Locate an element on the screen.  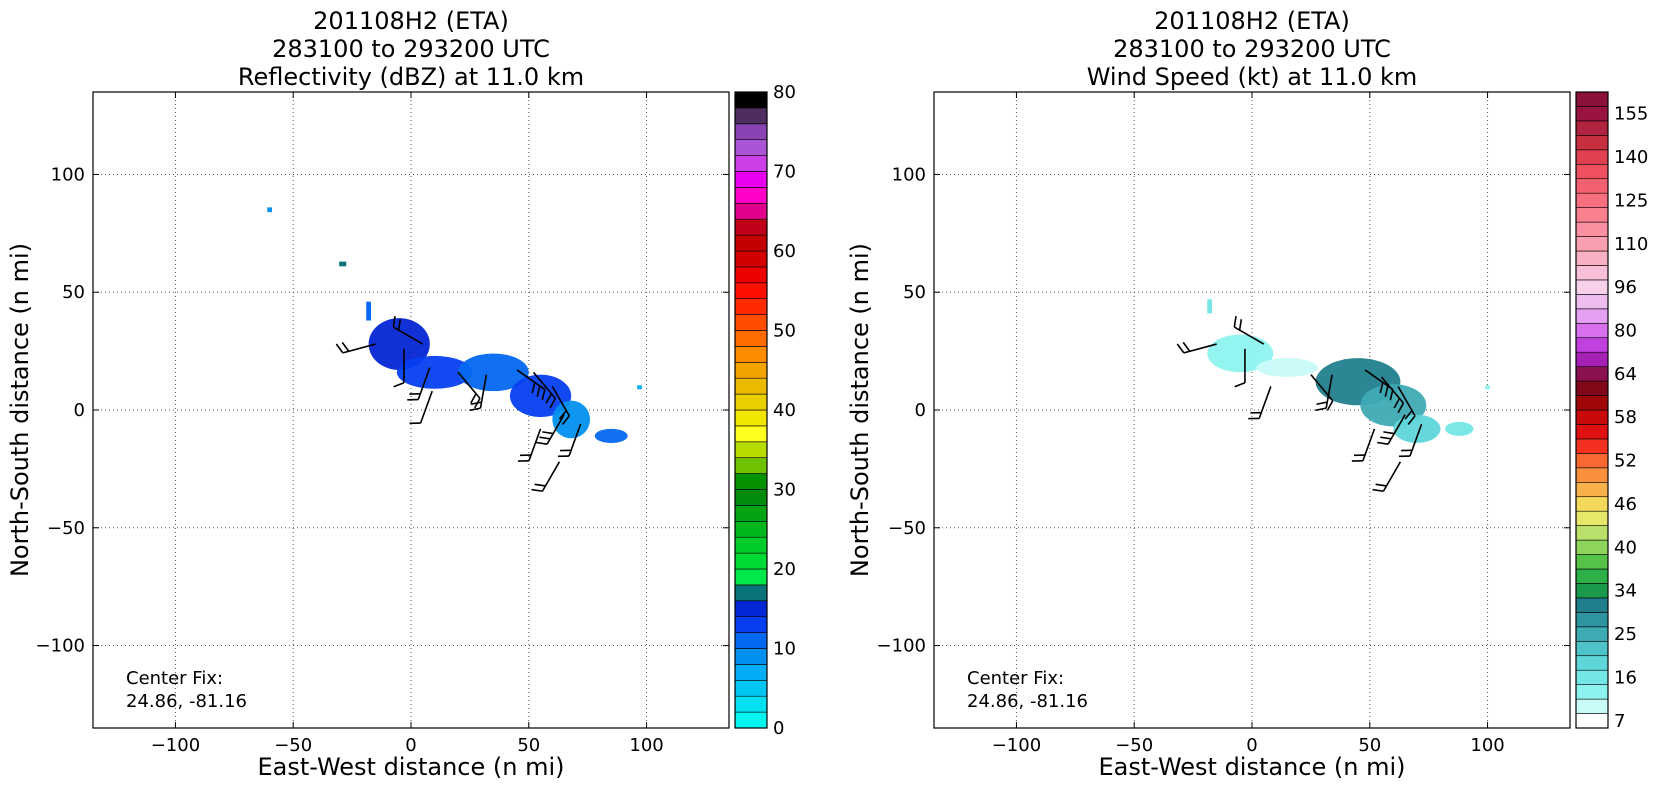
colorbar-tick-label: 64 is located at coordinates (1625, 374).